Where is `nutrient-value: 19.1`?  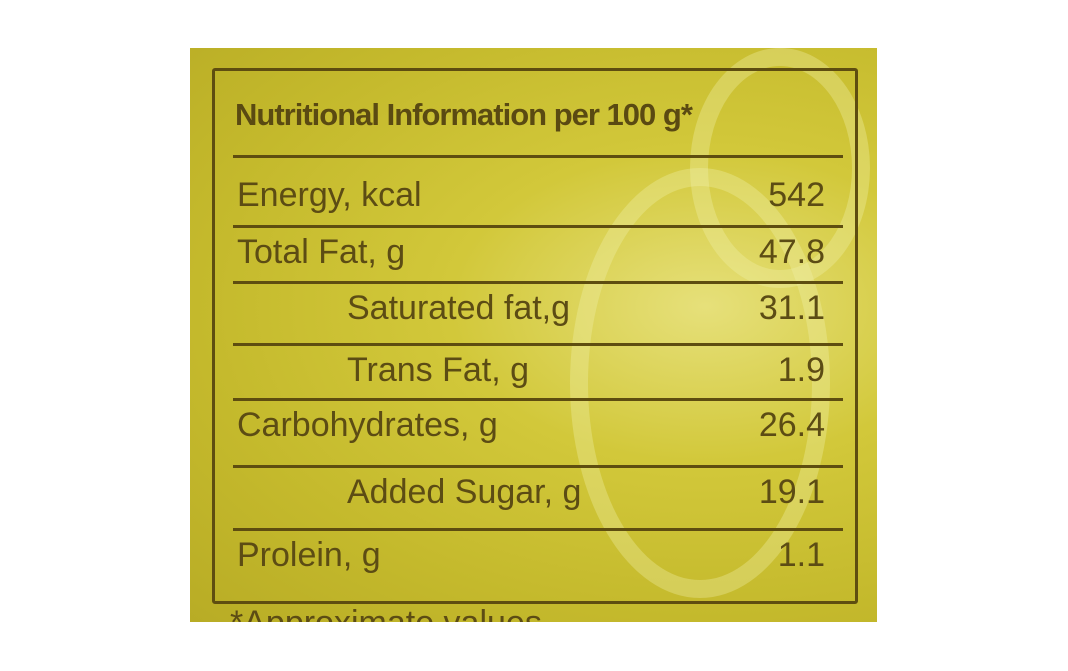
nutrient-value: 19.1 is located at coordinates (791, 492).